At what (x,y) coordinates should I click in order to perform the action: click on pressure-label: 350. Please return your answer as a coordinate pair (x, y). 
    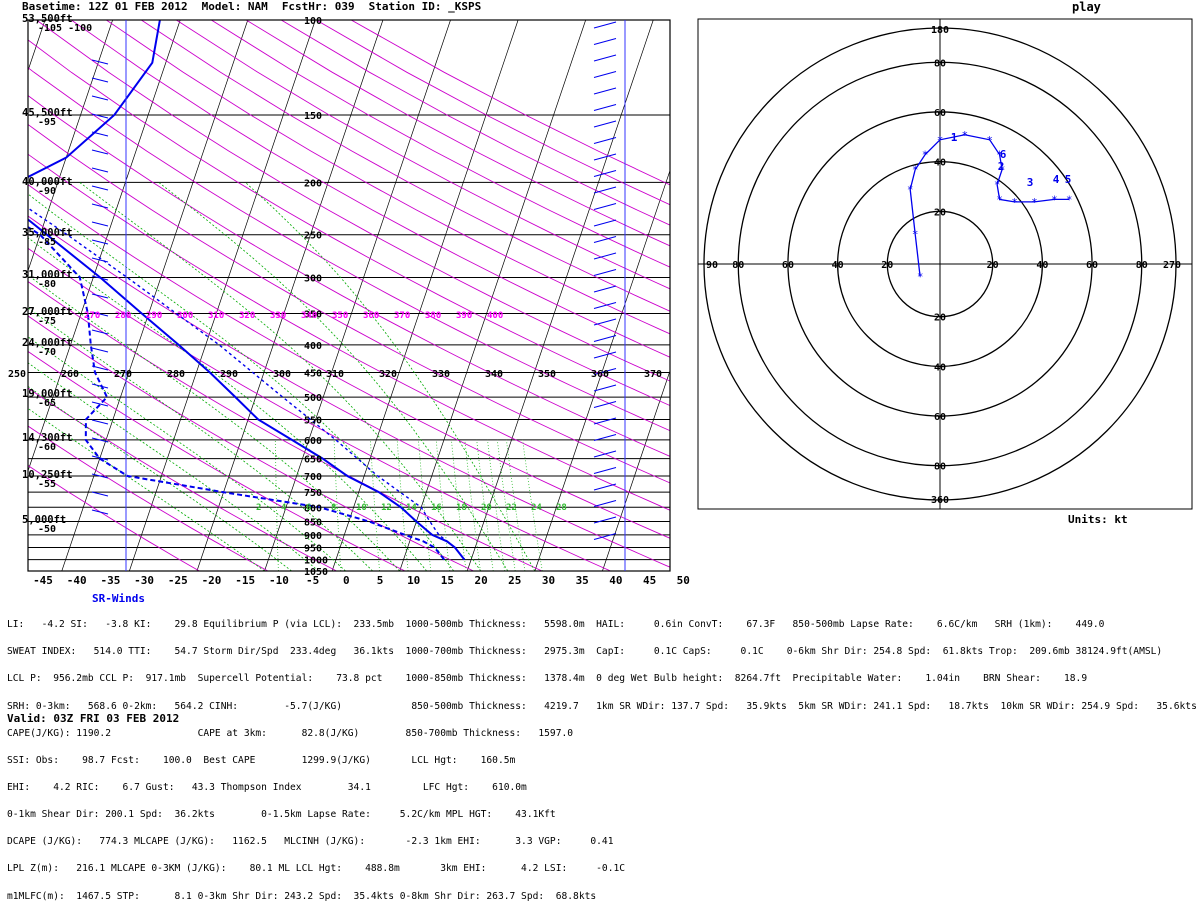
    Looking at the image, I should click on (313, 315).